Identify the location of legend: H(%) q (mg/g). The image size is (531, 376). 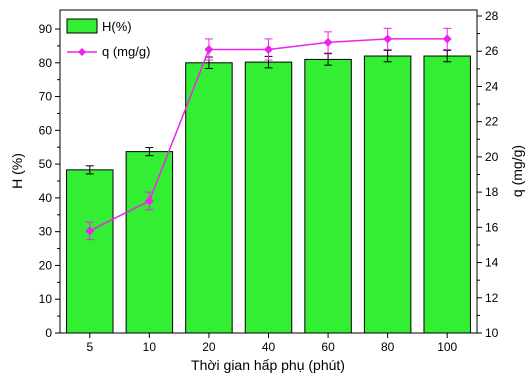
(108, 38).